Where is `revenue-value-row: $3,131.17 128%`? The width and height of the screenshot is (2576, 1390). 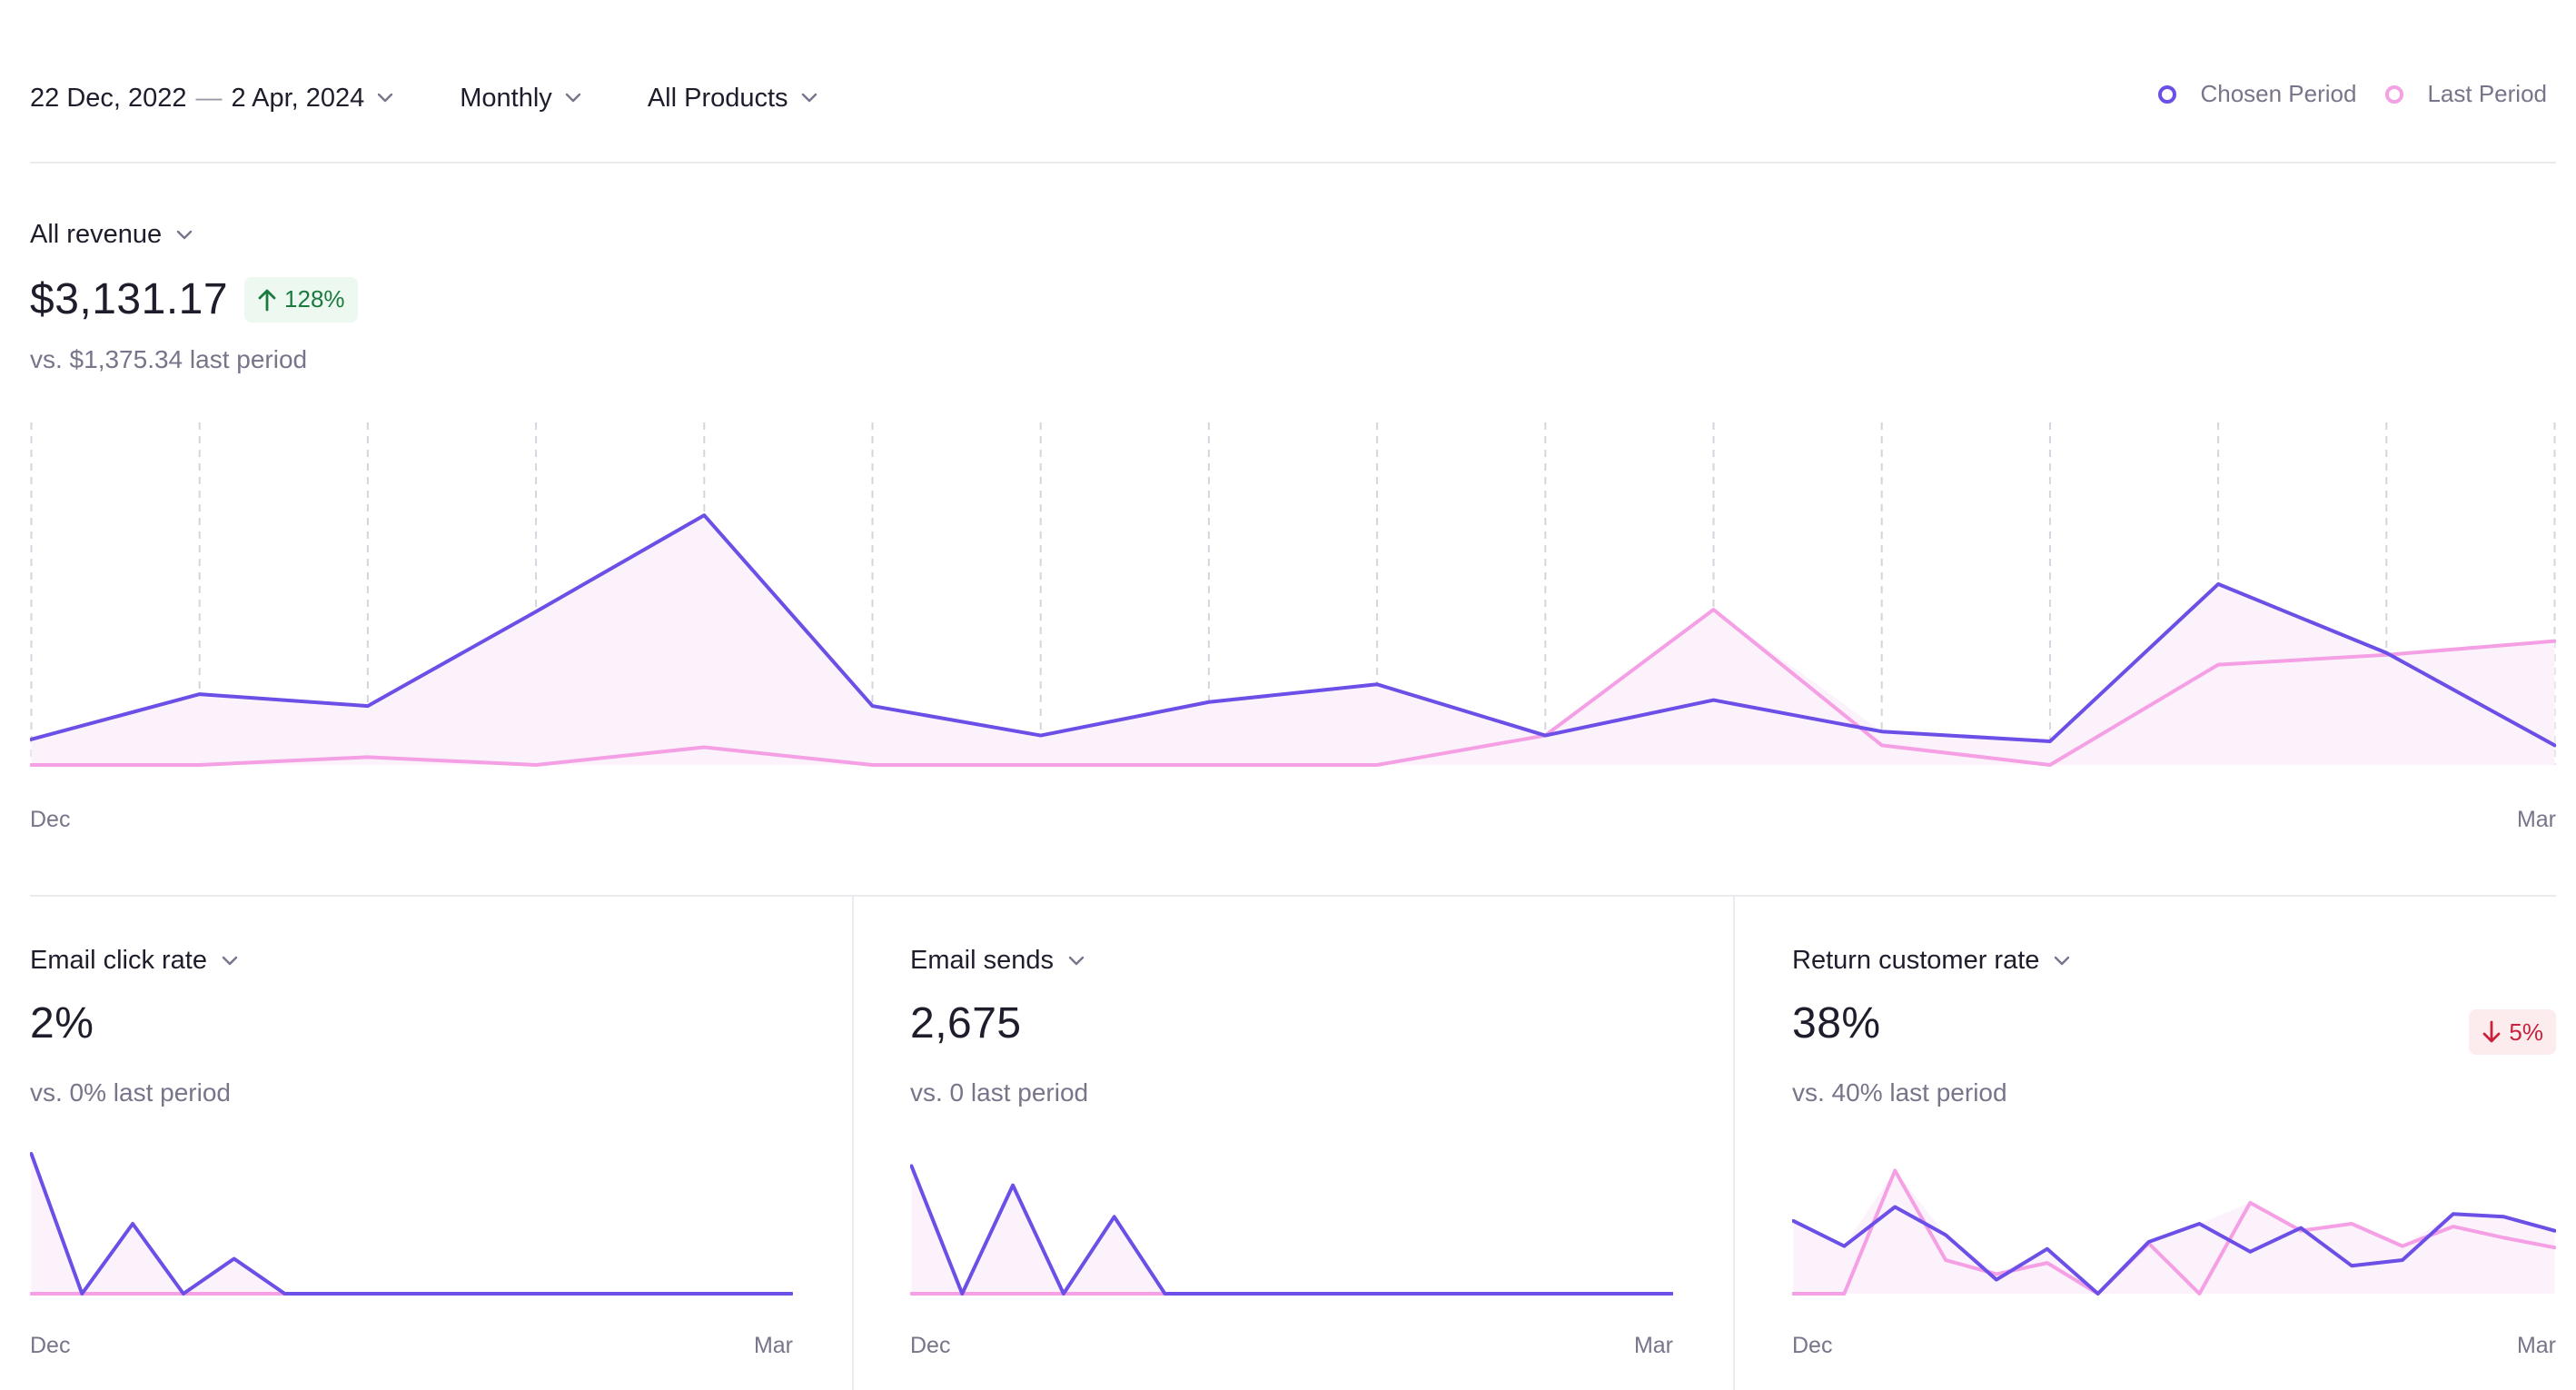
revenue-value-row: $3,131.17 128% is located at coordinates (194, 299).